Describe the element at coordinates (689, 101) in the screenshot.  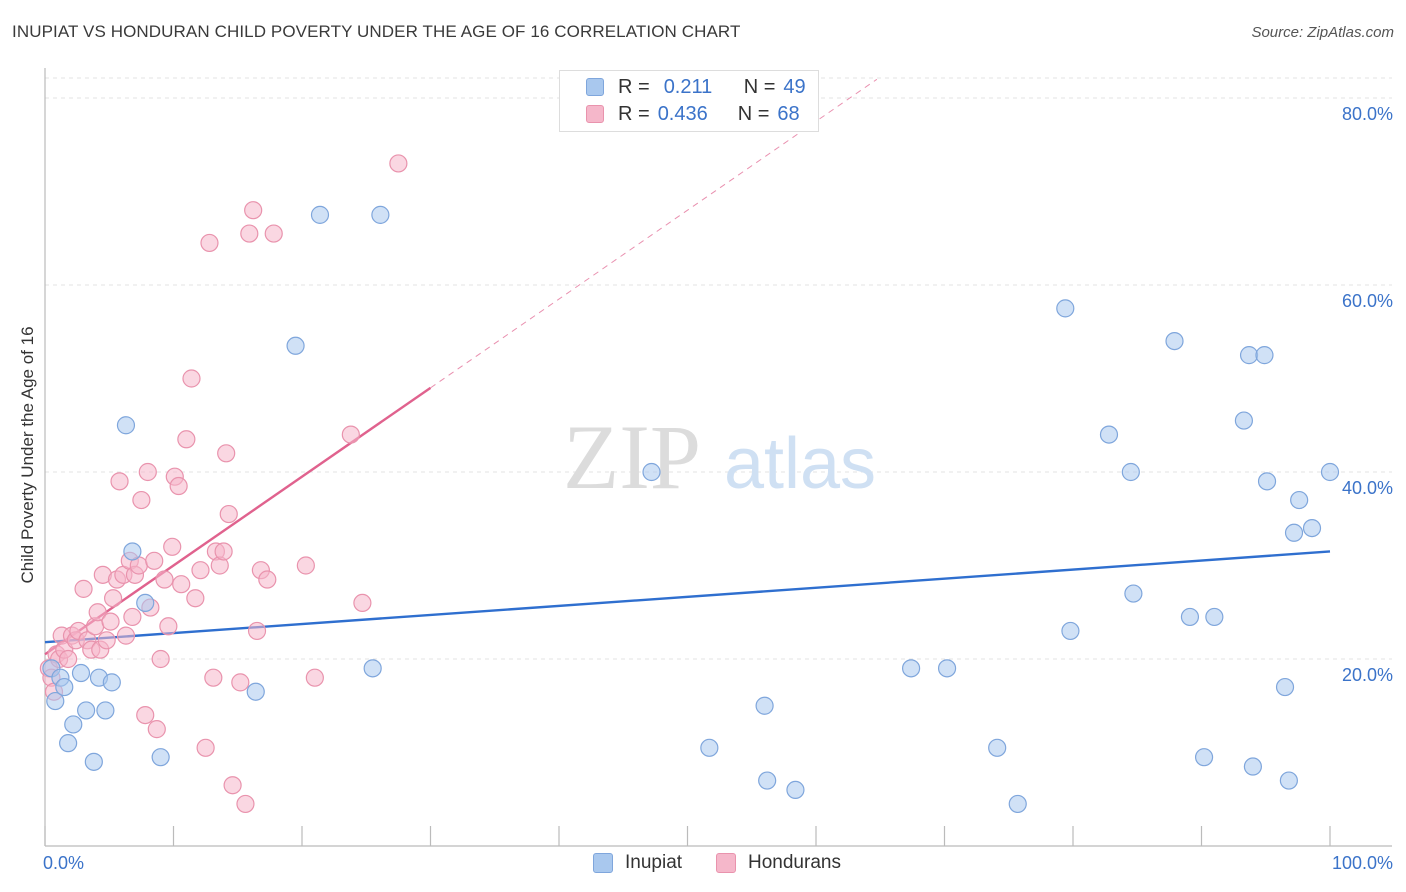
I see `correlation-legend: R = 0.211 N = 49 R = 0.436 N = 68` at that location.